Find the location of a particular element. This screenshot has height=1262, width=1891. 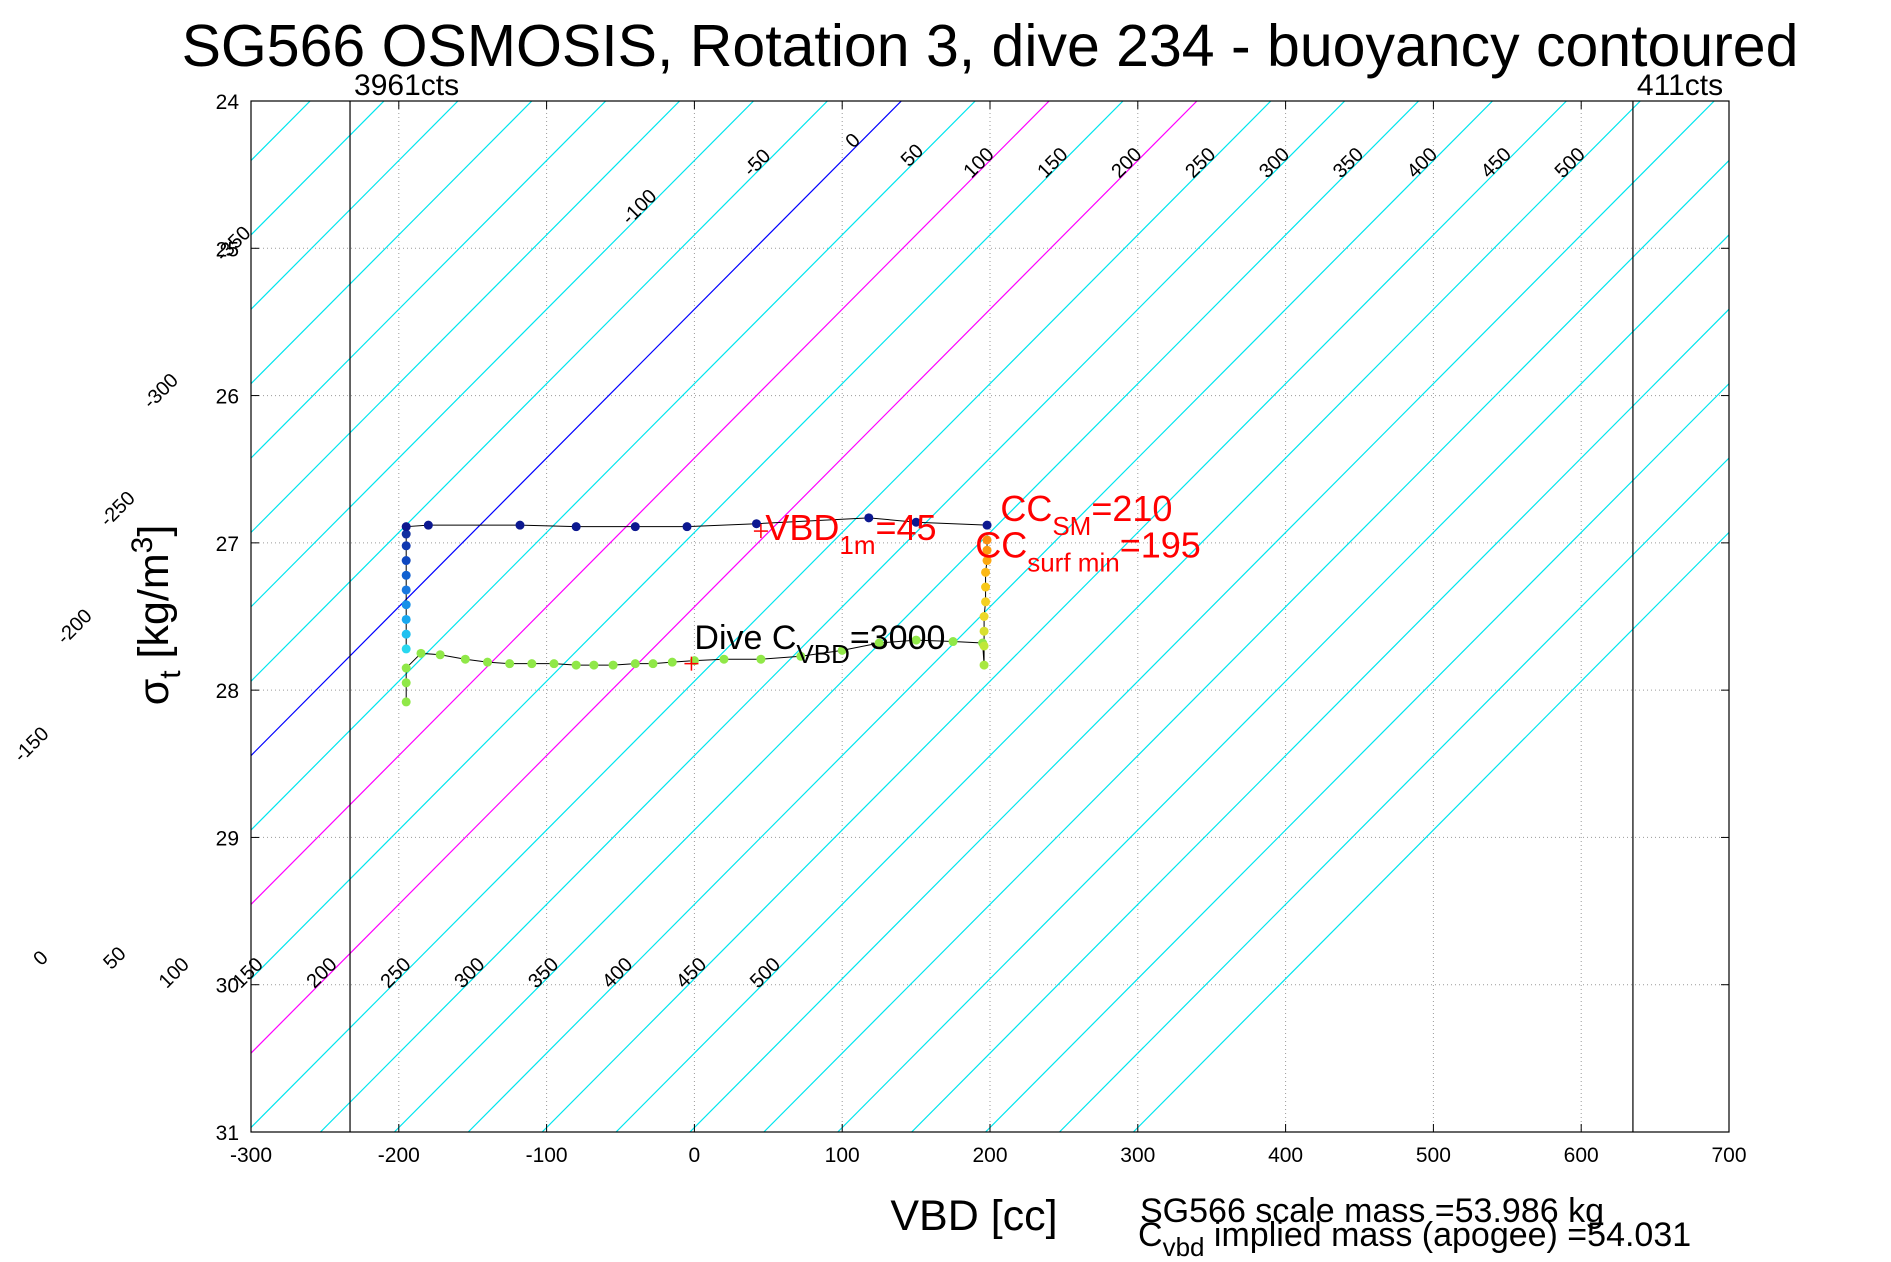

contour-label: -300 is located at coordinates (161, 391).